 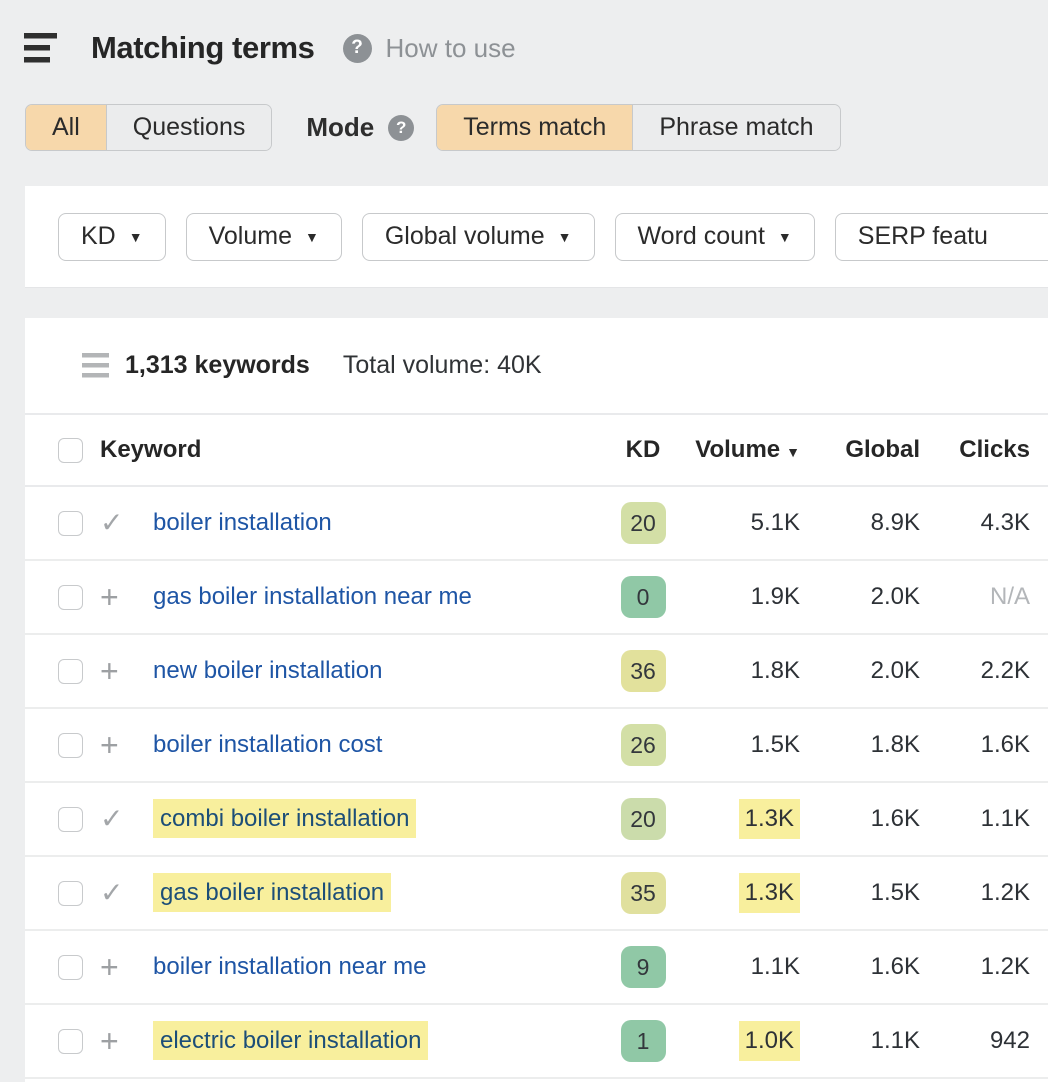 I want to click on total-volume: Total volume: 40K, so click(x=442, y=365).